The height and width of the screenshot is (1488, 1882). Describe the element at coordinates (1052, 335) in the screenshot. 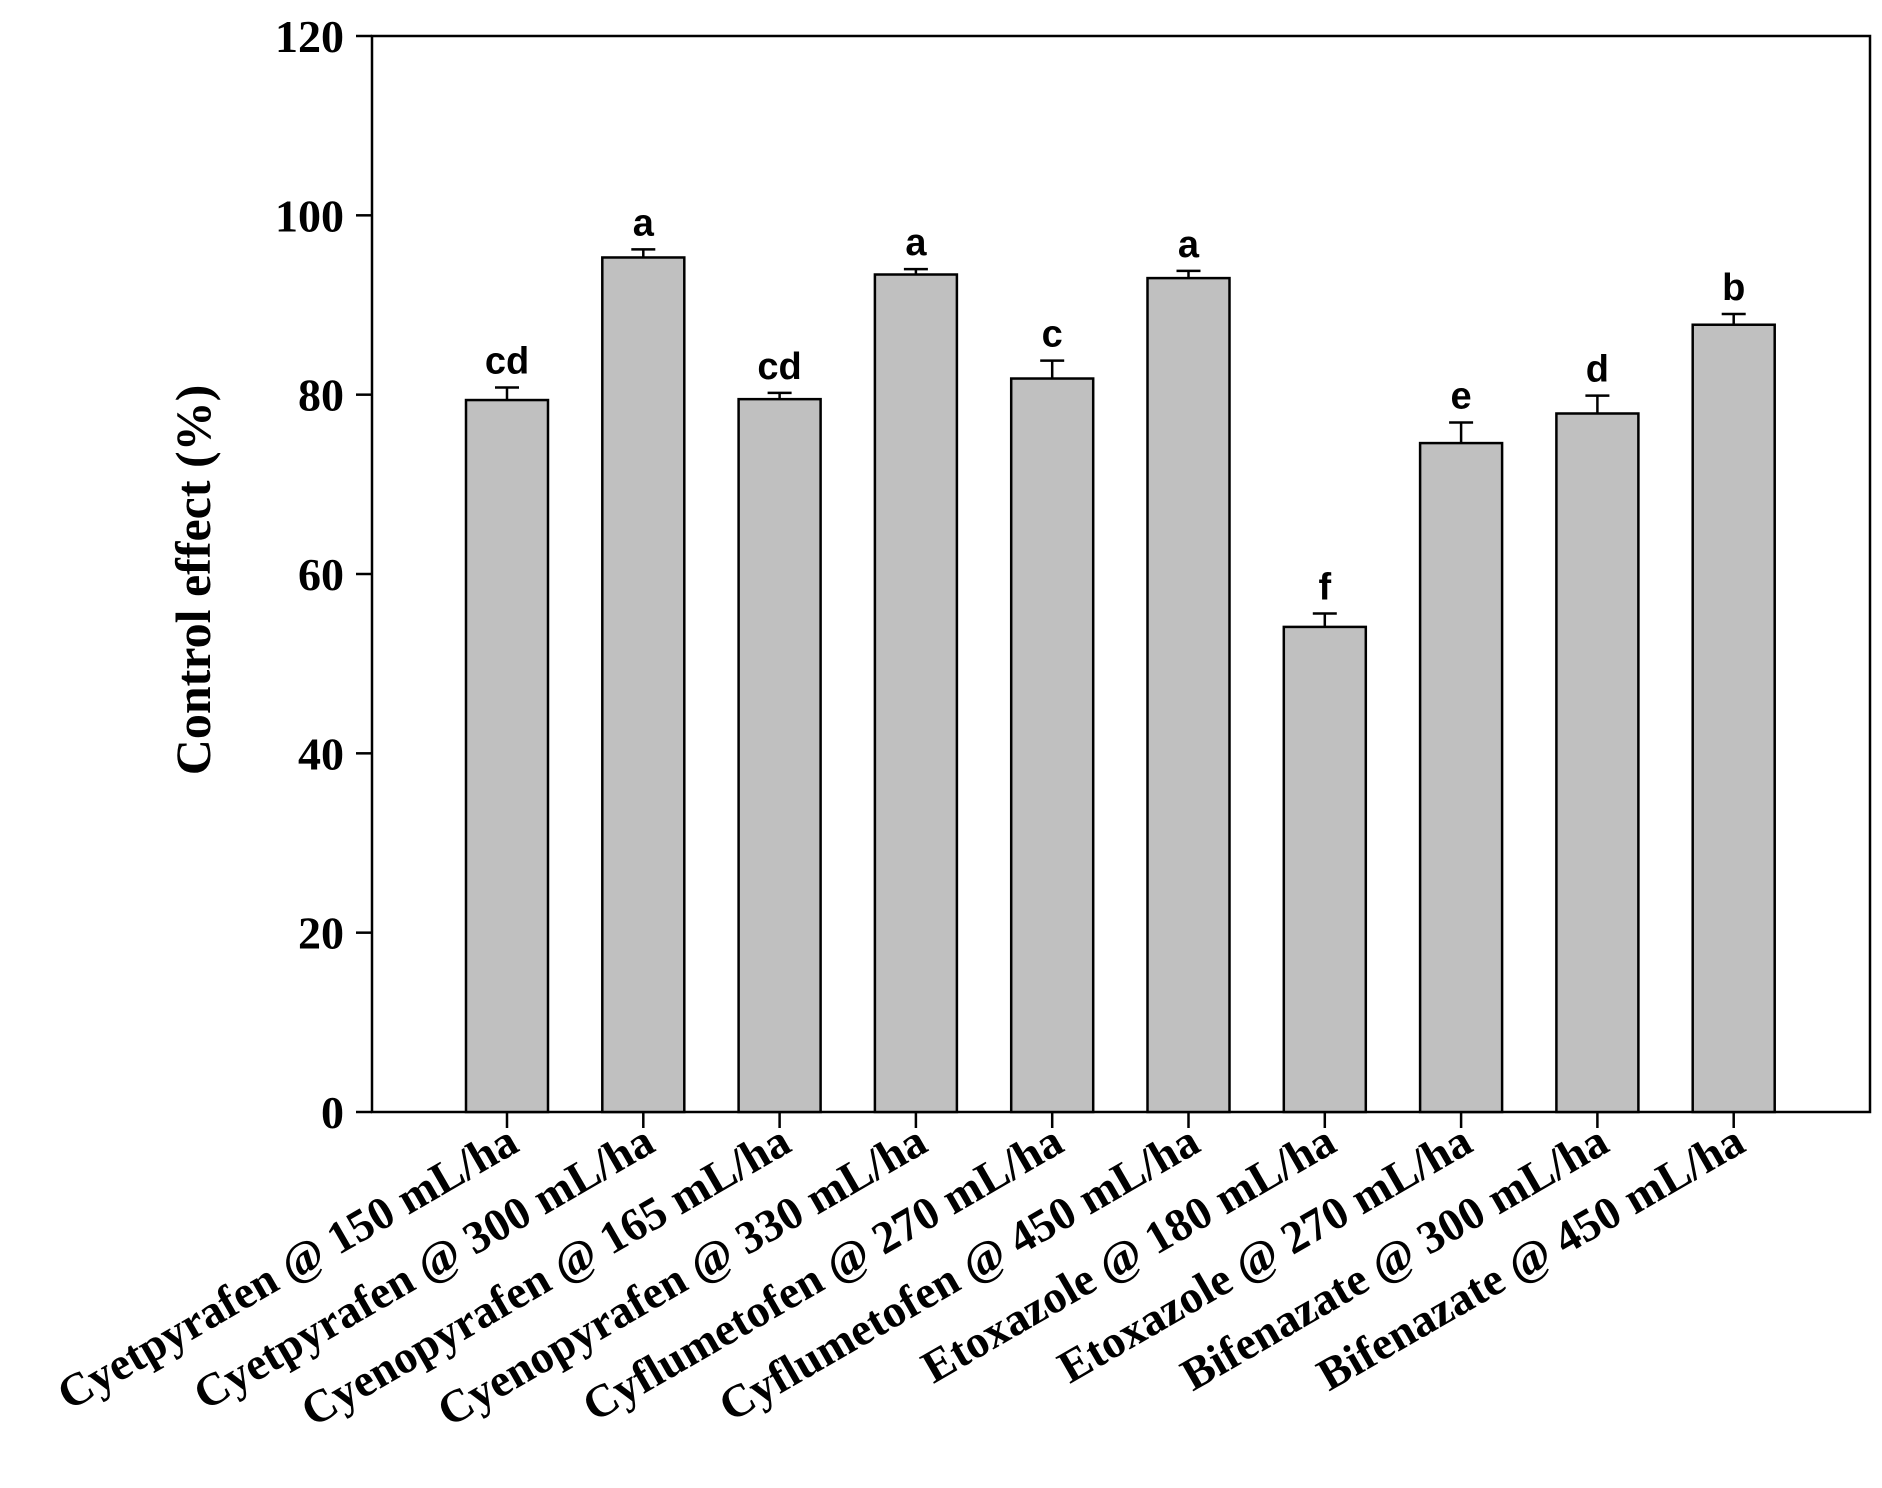

I see `significance-label: c` at that location.